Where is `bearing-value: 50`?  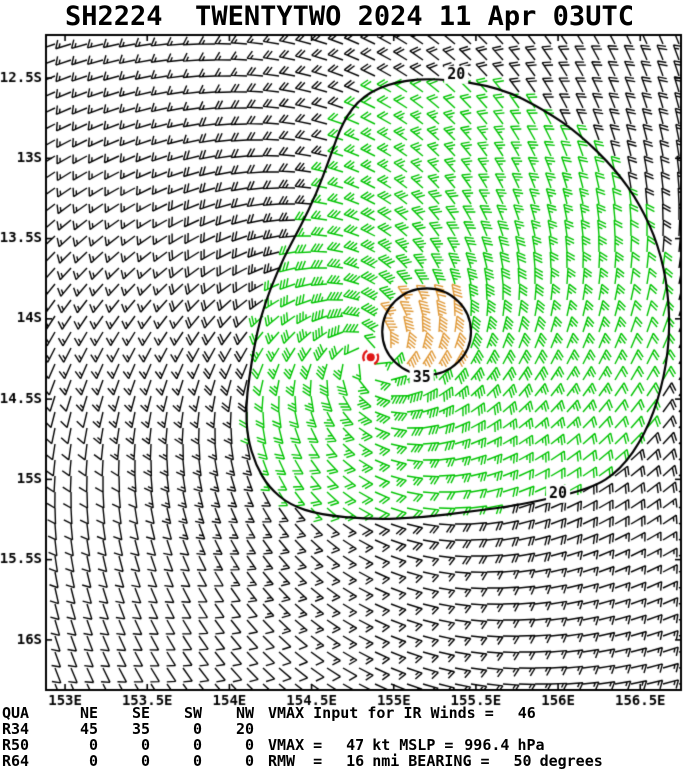
bearing-value: 50 is located at coordinates (522, 761).